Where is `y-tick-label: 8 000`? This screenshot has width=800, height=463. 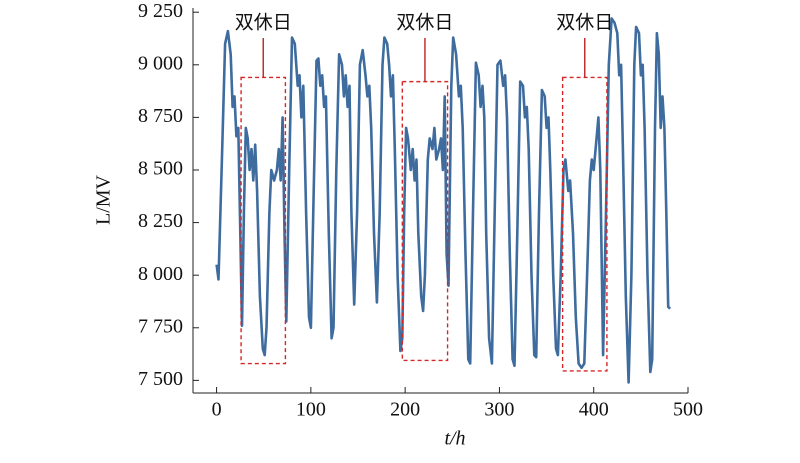
y-tick-label: 8 000 is located at coordinates (160, 274).